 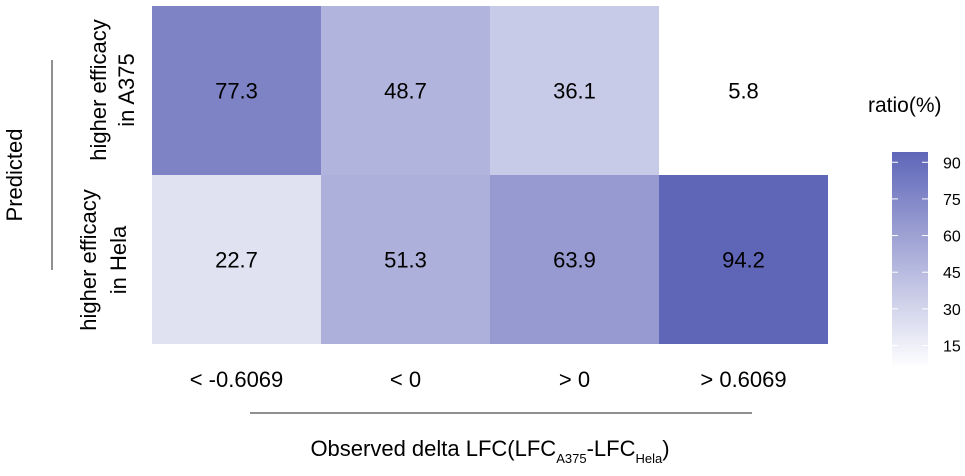 I want to click on heatmap-cell-r1-c0, so click(x=236, y=259).